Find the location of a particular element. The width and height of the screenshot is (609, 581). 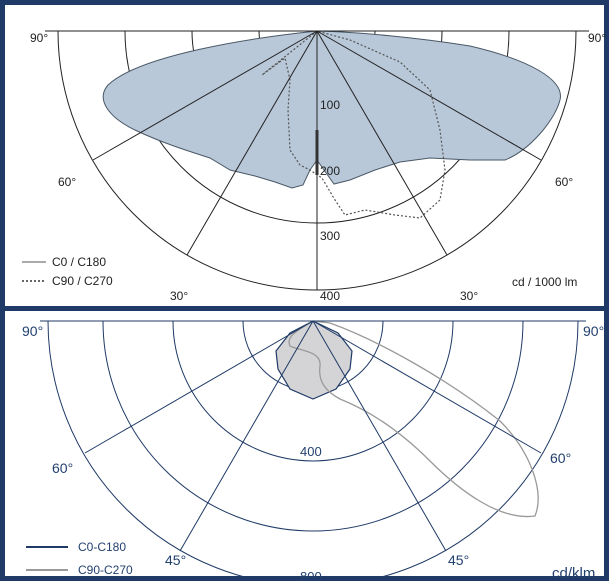

angle-label-30-right: 30° is located at coordinates (469, 296).